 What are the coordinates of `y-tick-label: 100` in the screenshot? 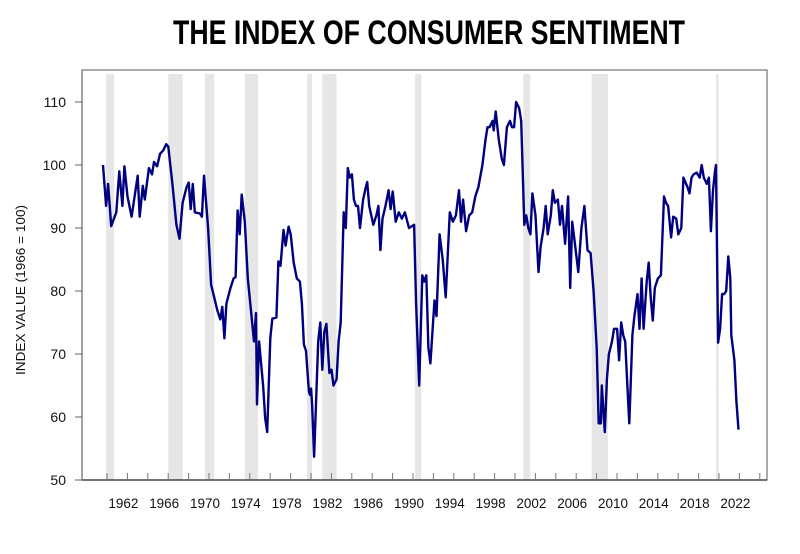 It's located at (55, 165).